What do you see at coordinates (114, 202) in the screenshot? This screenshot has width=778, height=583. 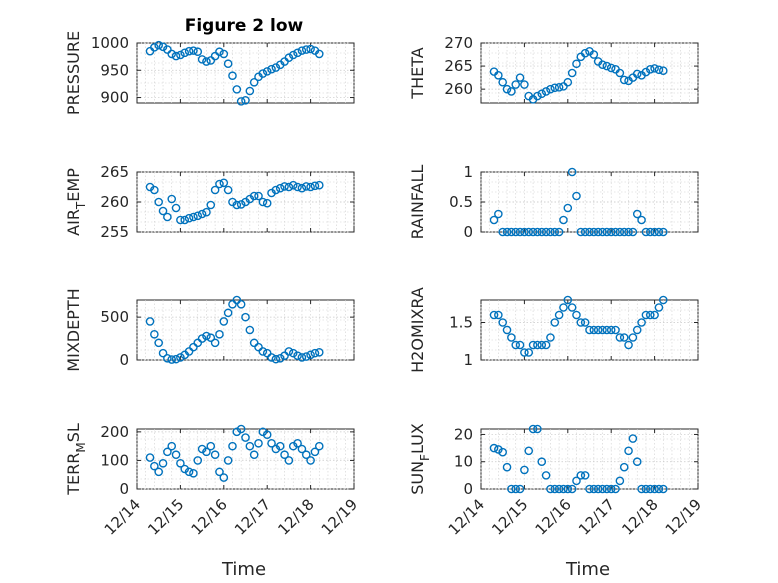 I see `y-tick-label: 260` at bounding box center [114, 202].